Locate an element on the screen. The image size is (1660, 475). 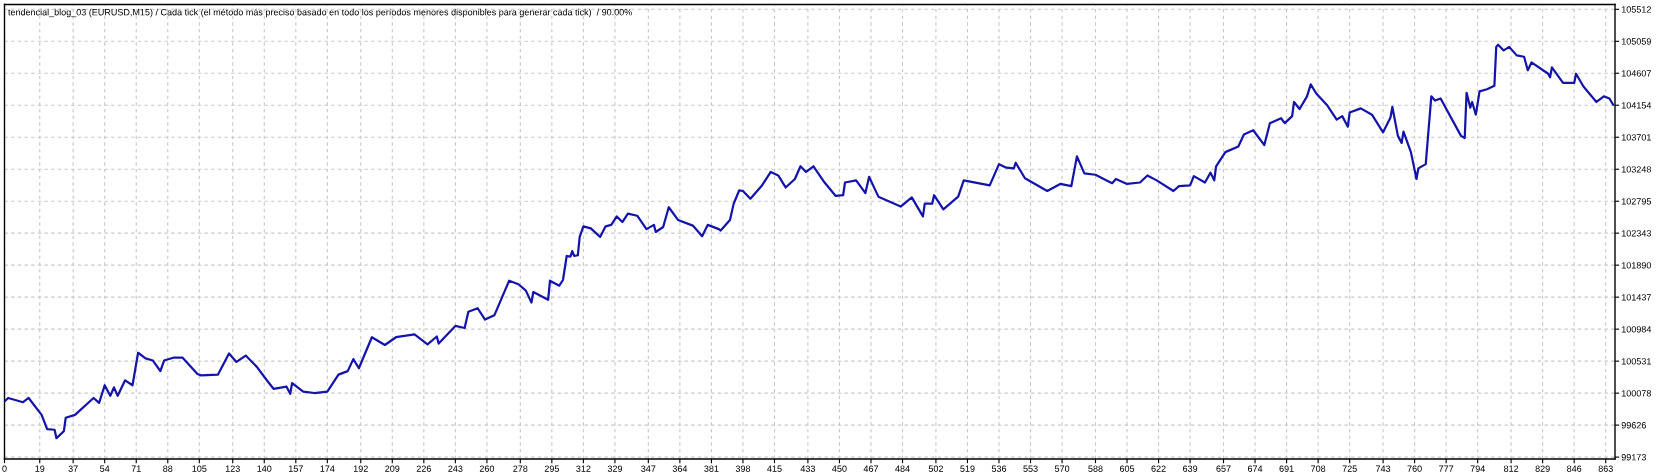
x-tick-label: 37 is located at coordinates (73, 468).